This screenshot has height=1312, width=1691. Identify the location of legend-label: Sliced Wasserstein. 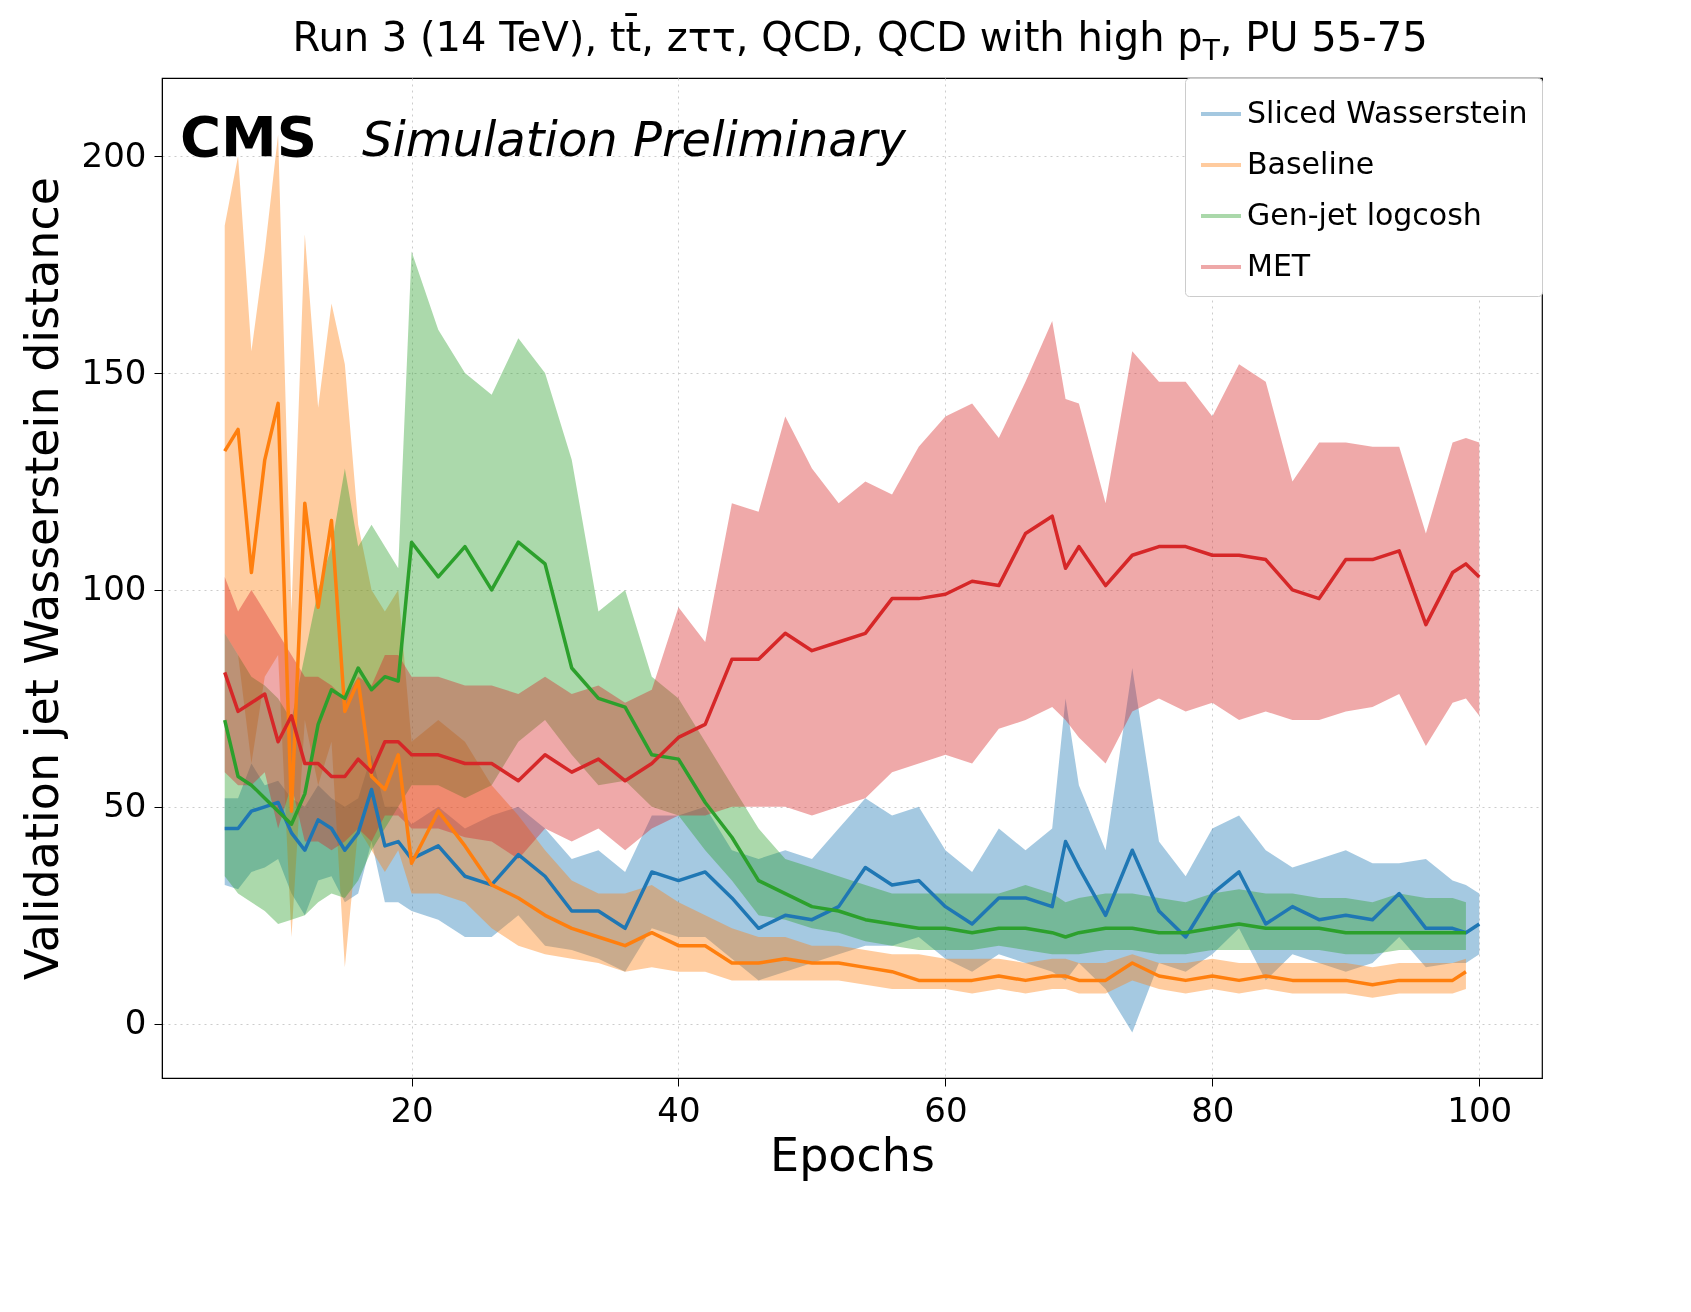
(1387, 112).